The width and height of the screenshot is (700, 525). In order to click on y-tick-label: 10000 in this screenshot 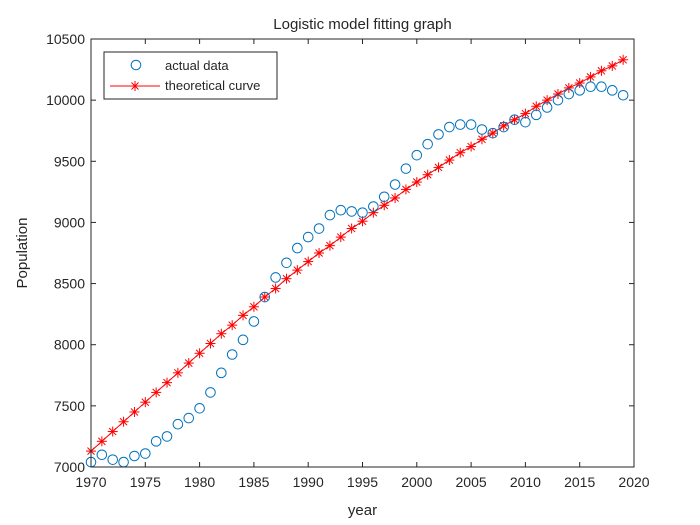, I will do `click(65, 100)`.